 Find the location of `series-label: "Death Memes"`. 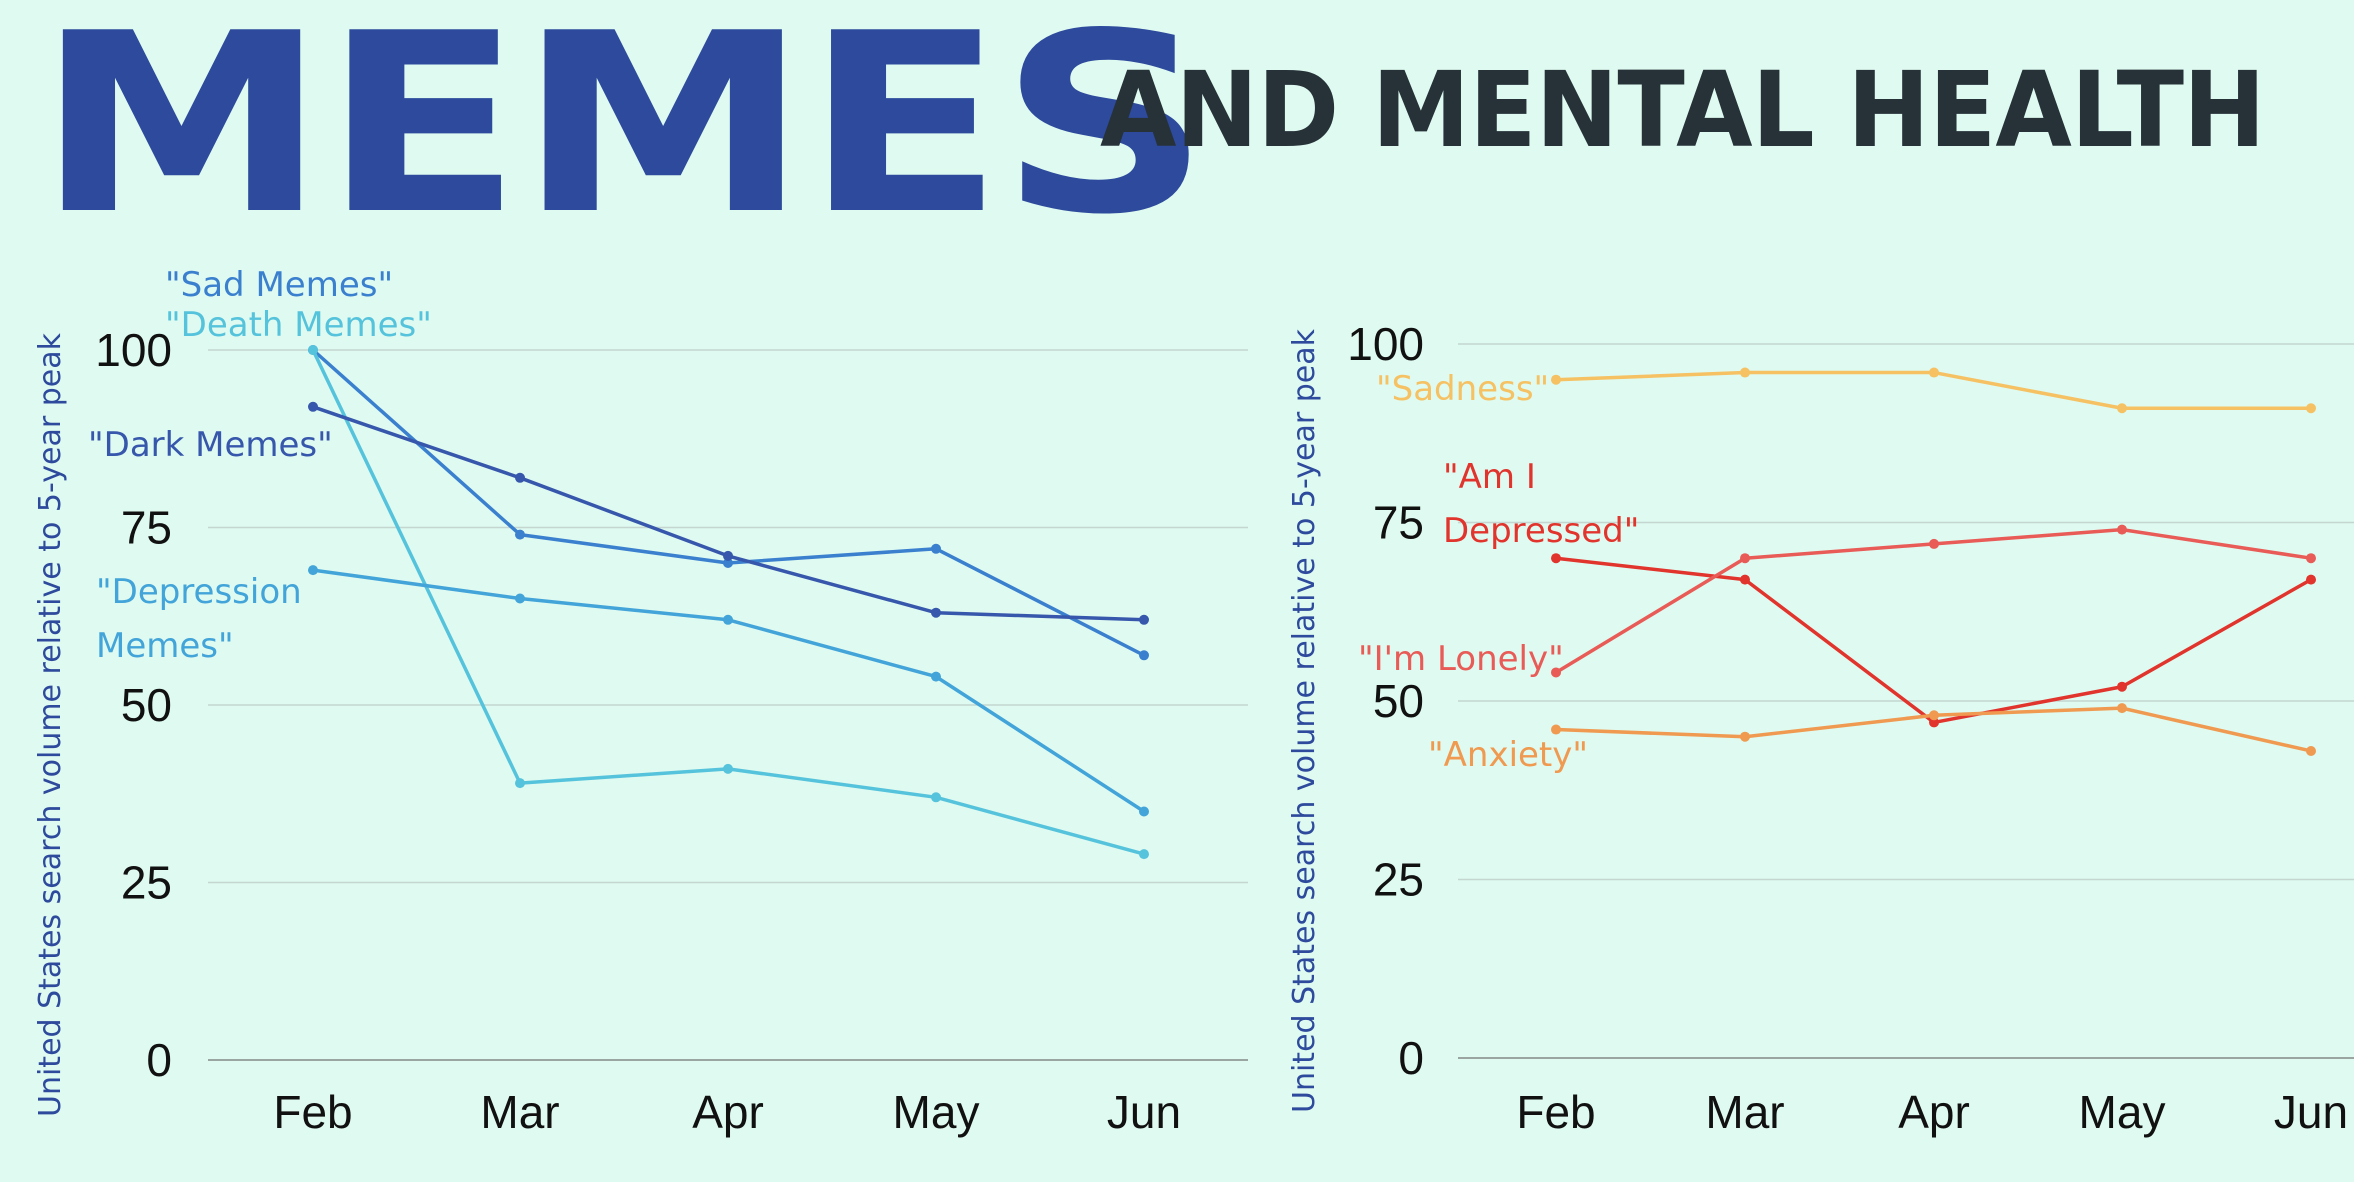

series-label: "Death Memes" is located at coordinates (298, 325).